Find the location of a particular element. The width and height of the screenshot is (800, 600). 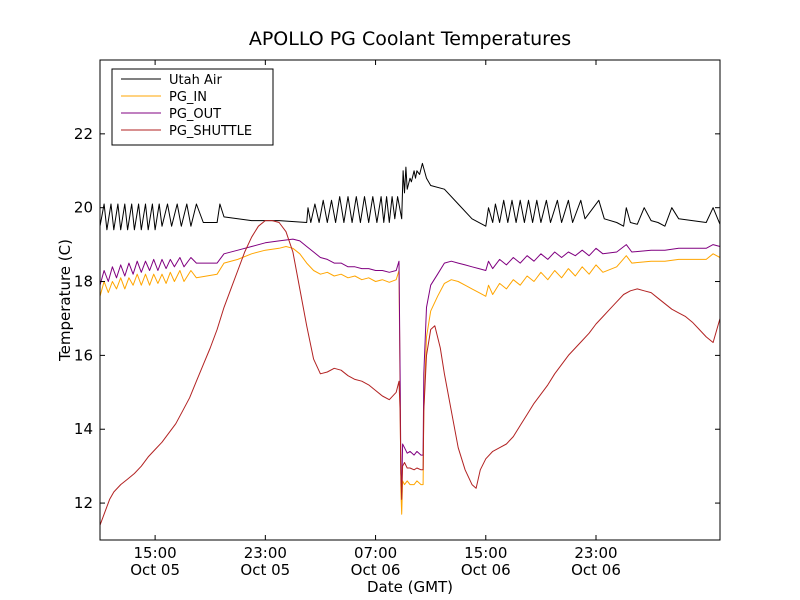

chart-title: APOLLO PG Coolant Temperatures is located at coordinates (410, 39).